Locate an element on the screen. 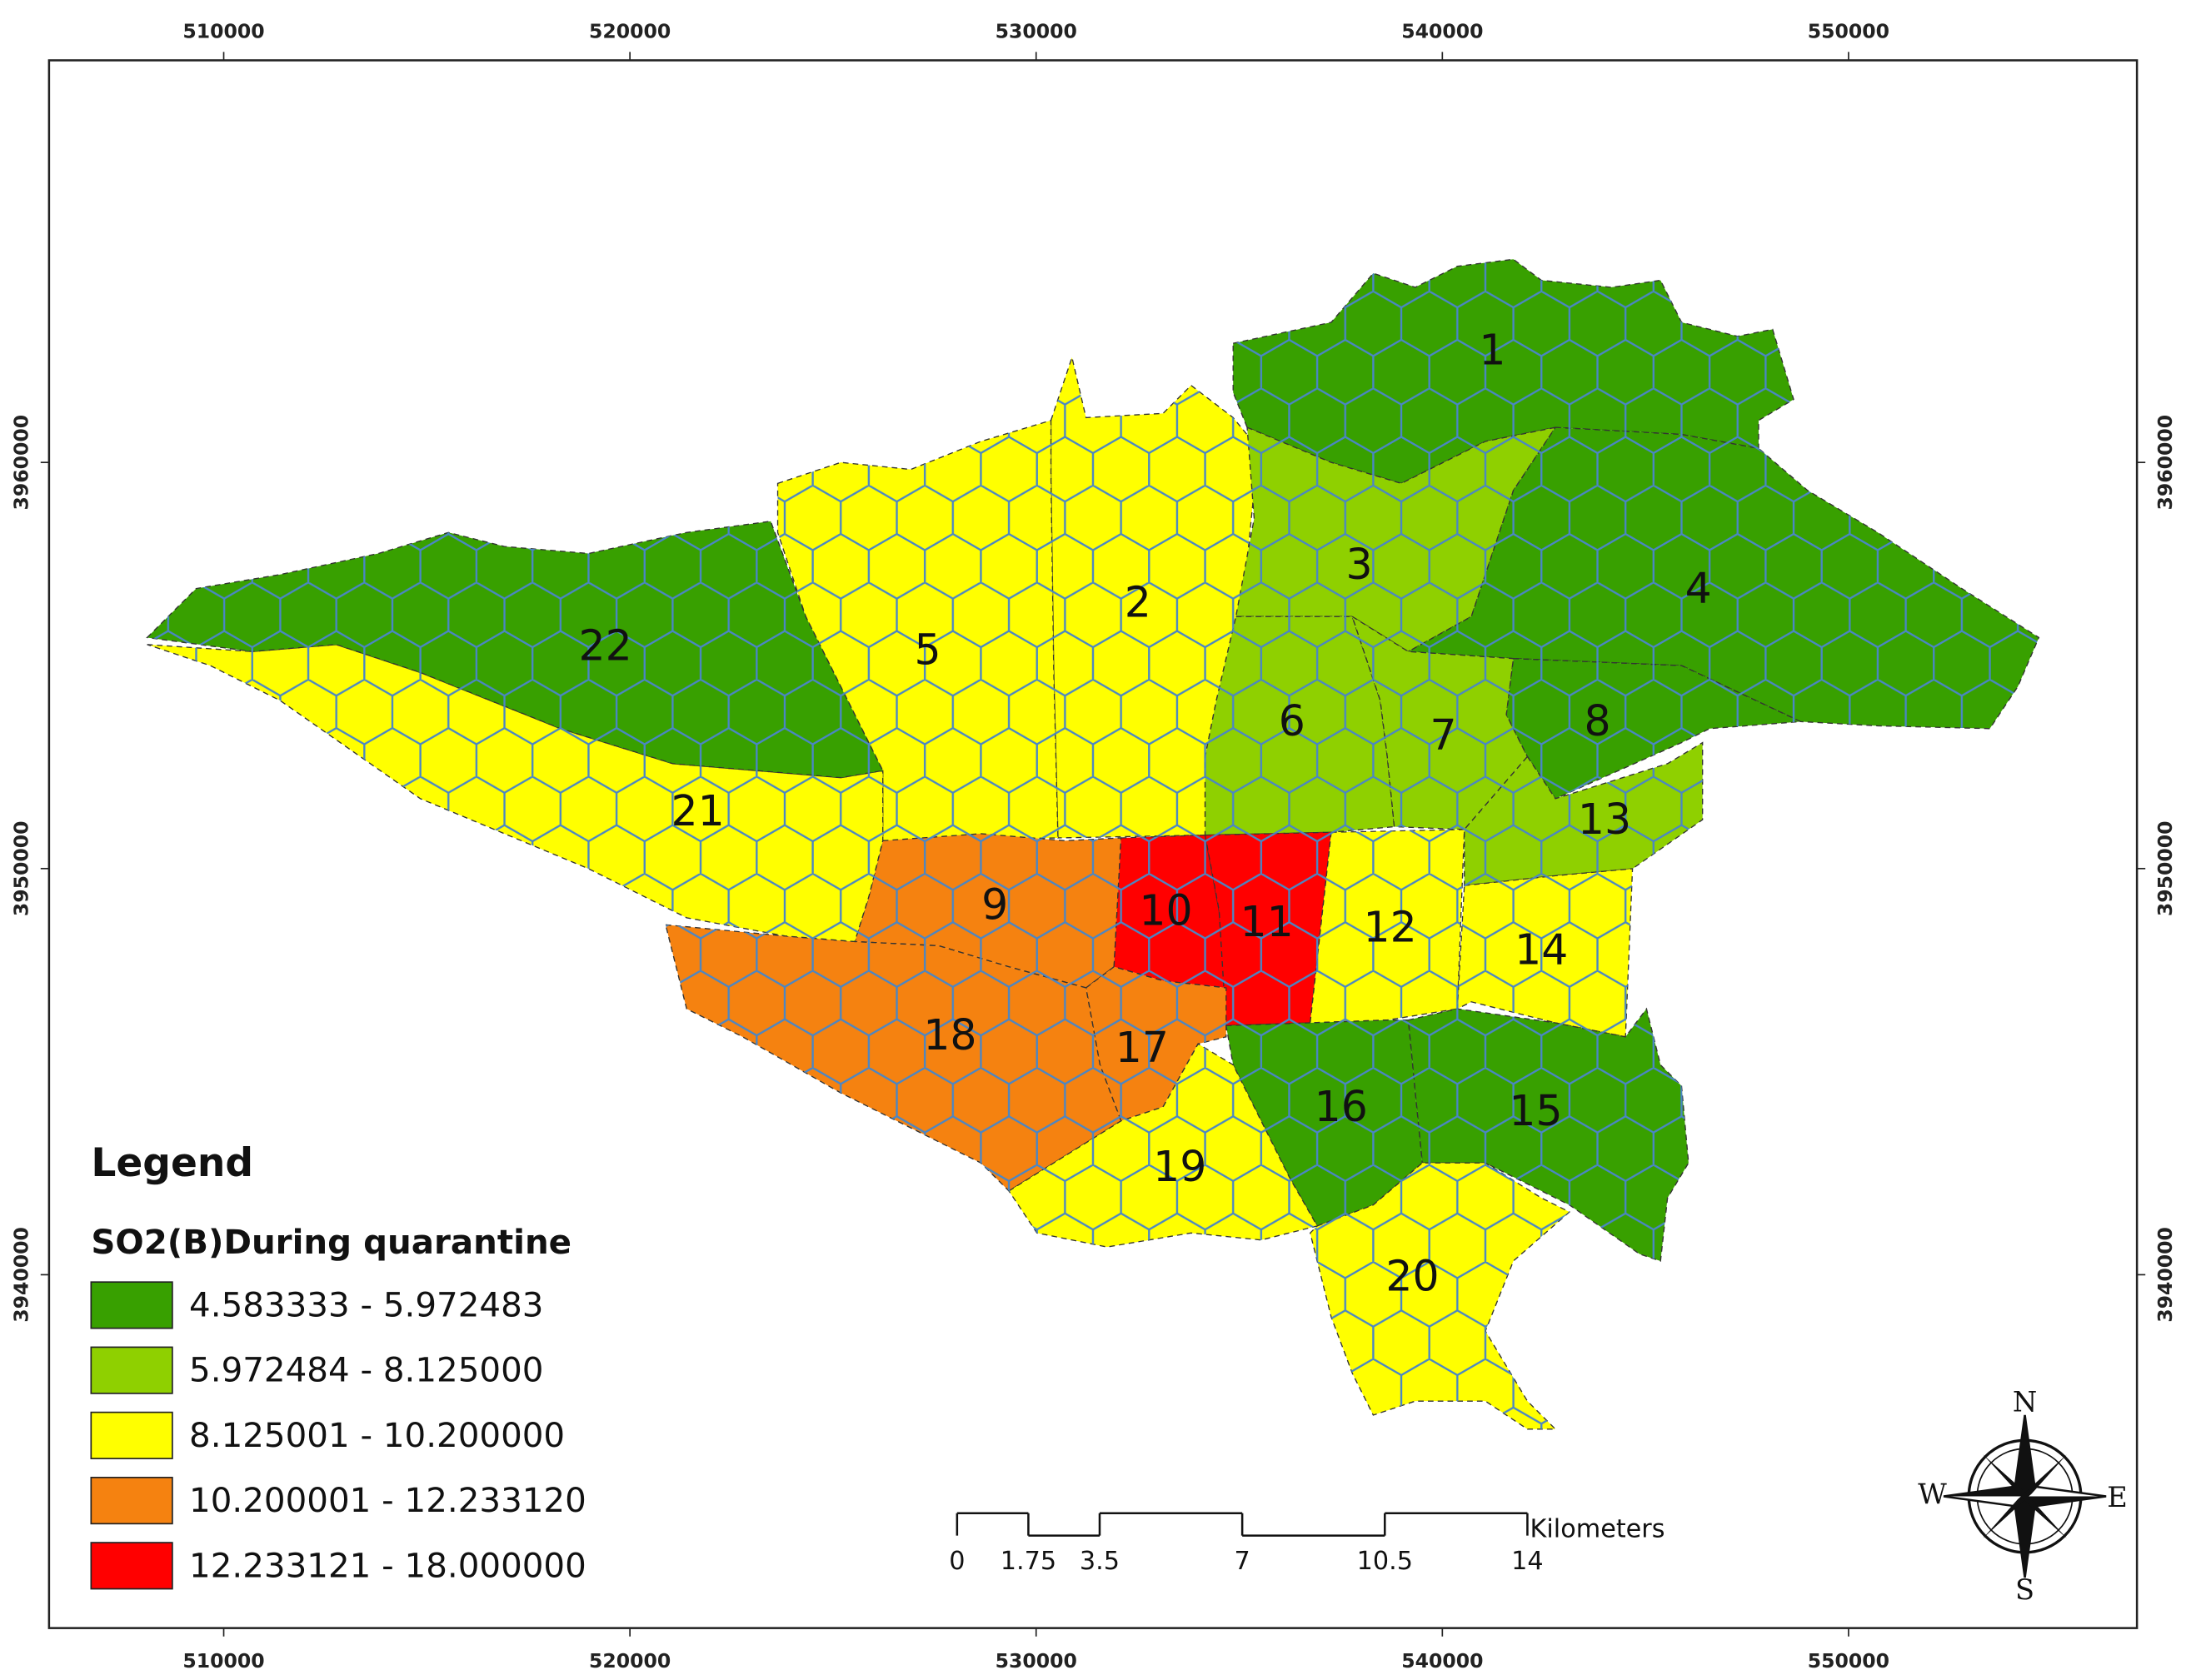  district-label: 16 is located at coordinates (1341, 1106).